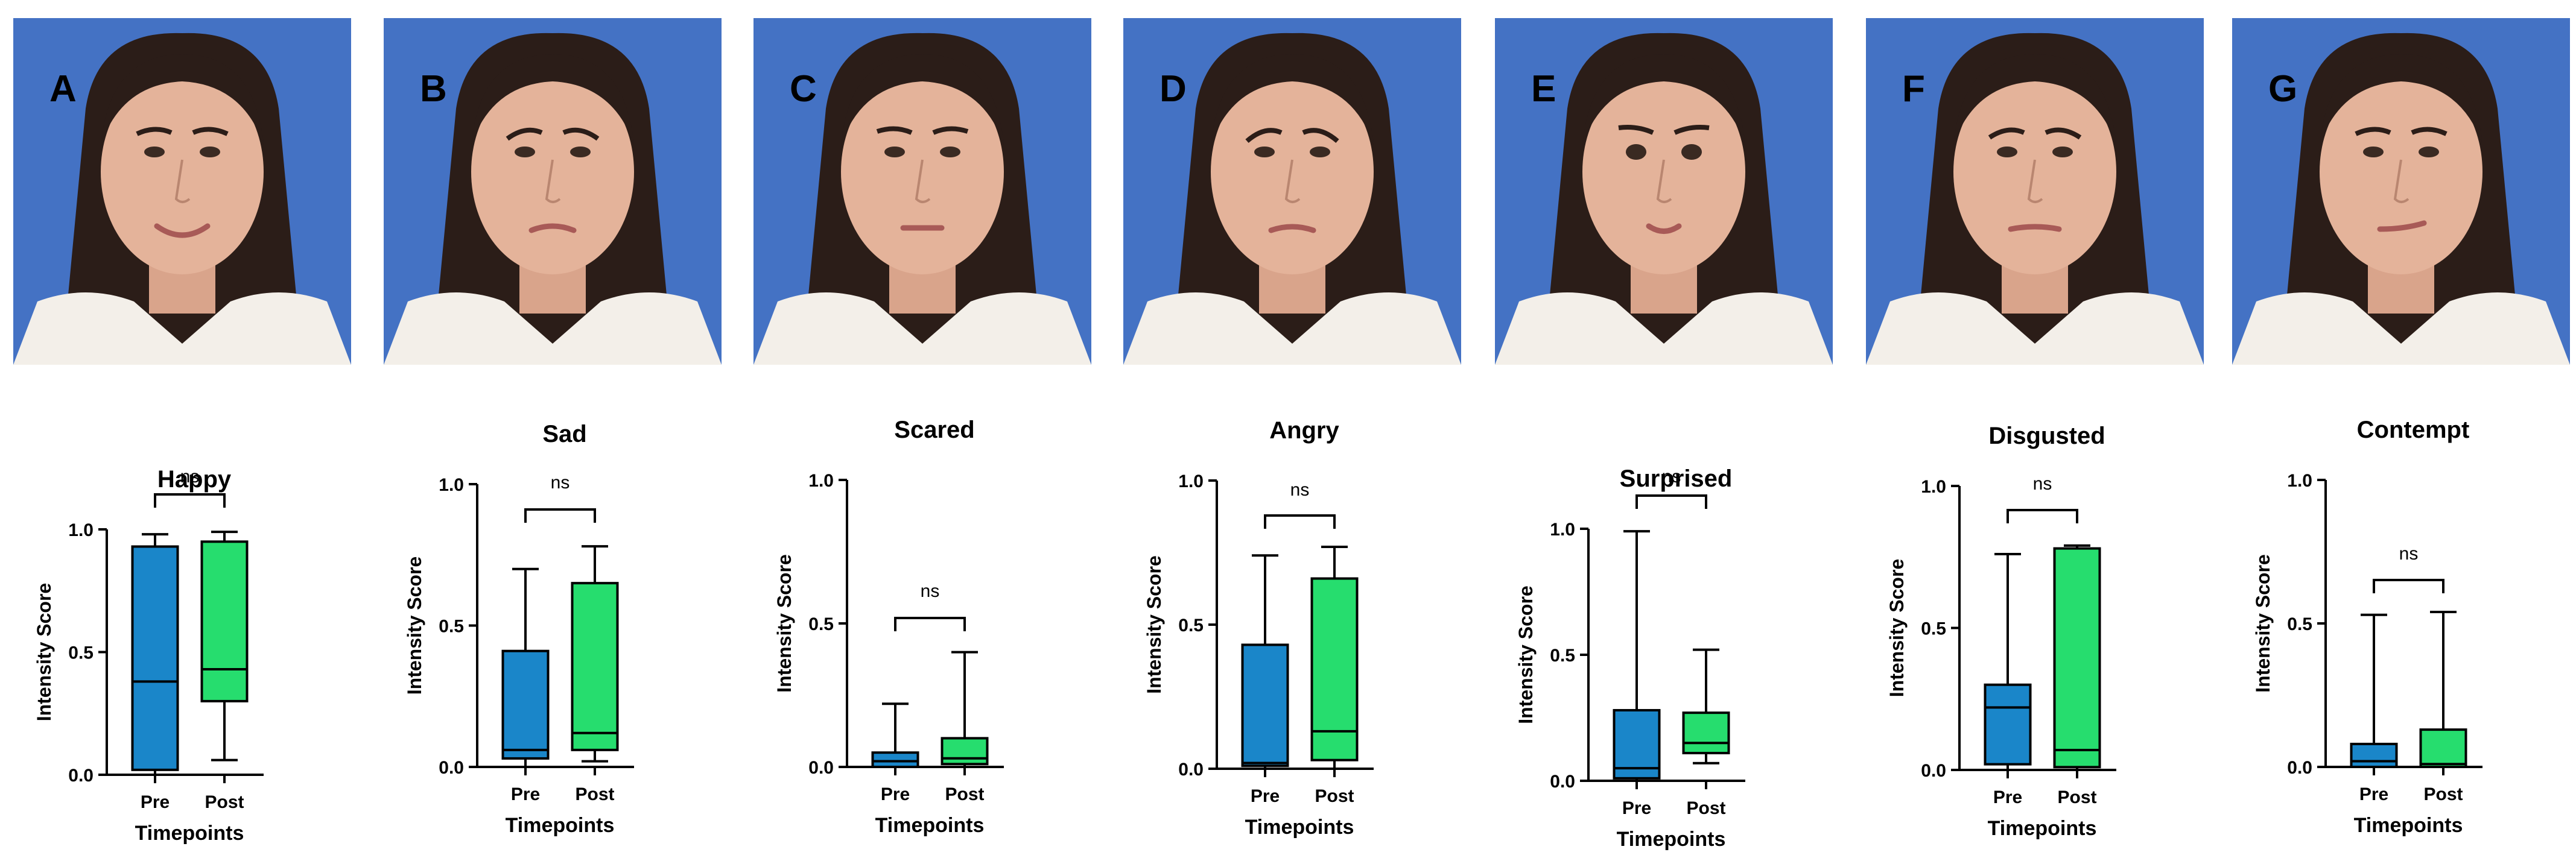  I want to click on face-photo: A, so click(182, 192).